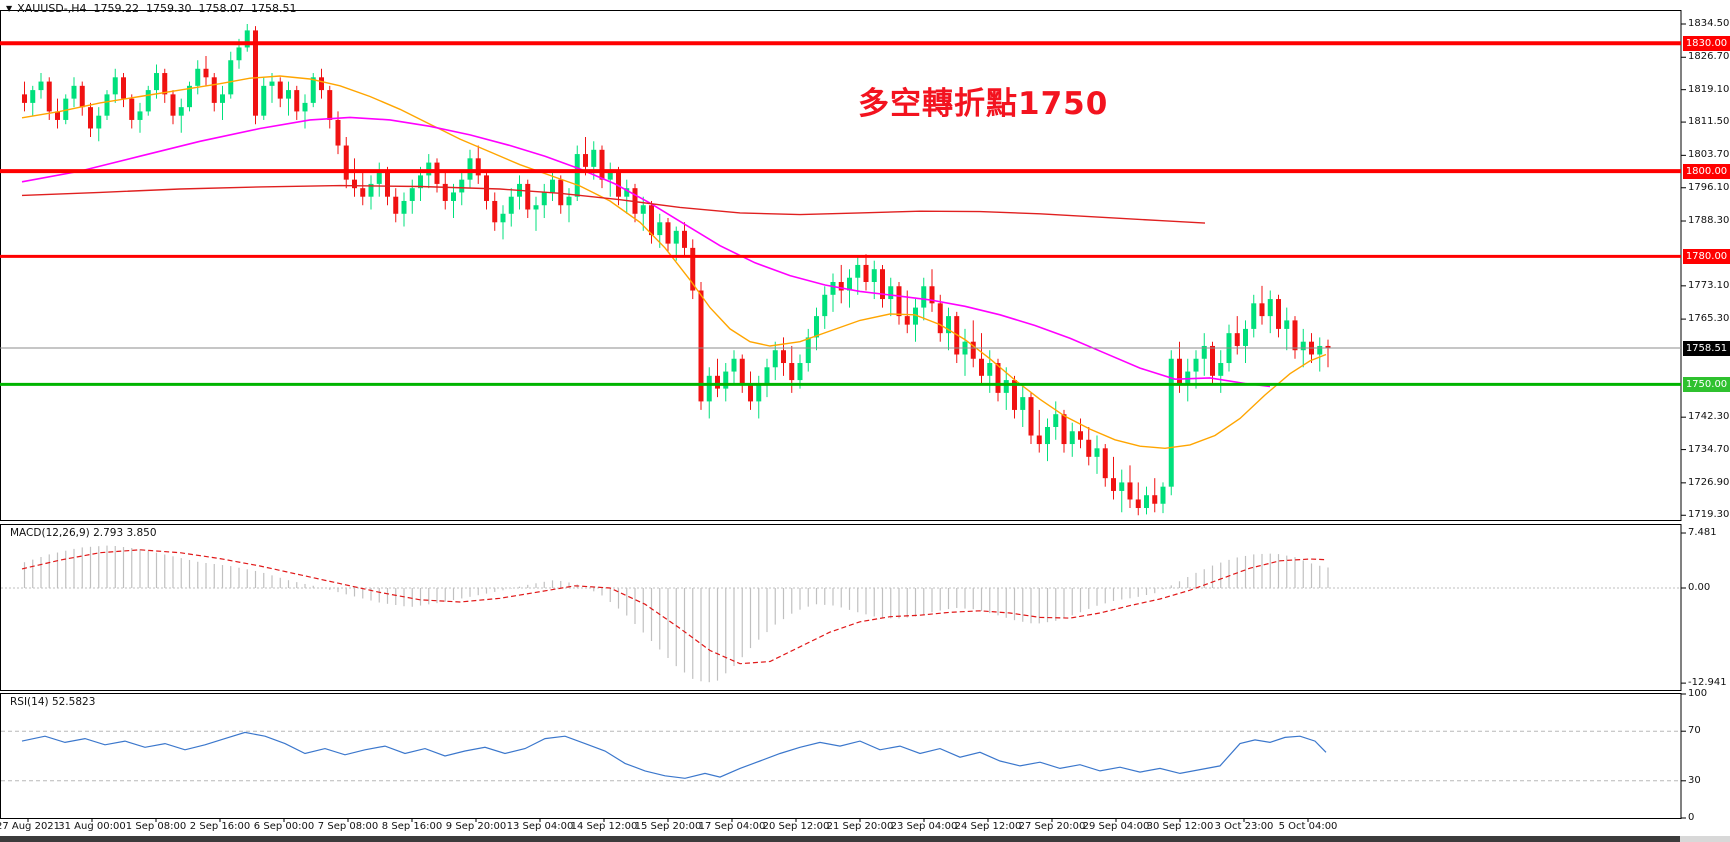 This screenshot has height=842, width=1730. Describe the element at coordinates (1706, 171) in the screenshot. I see `price-badge-1800.00: 1800.00` at that location.